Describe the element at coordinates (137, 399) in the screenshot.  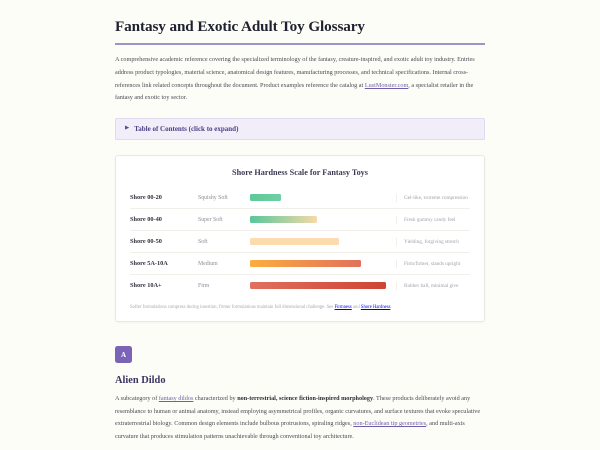
I see `text-run: A subcategory of` at that location.